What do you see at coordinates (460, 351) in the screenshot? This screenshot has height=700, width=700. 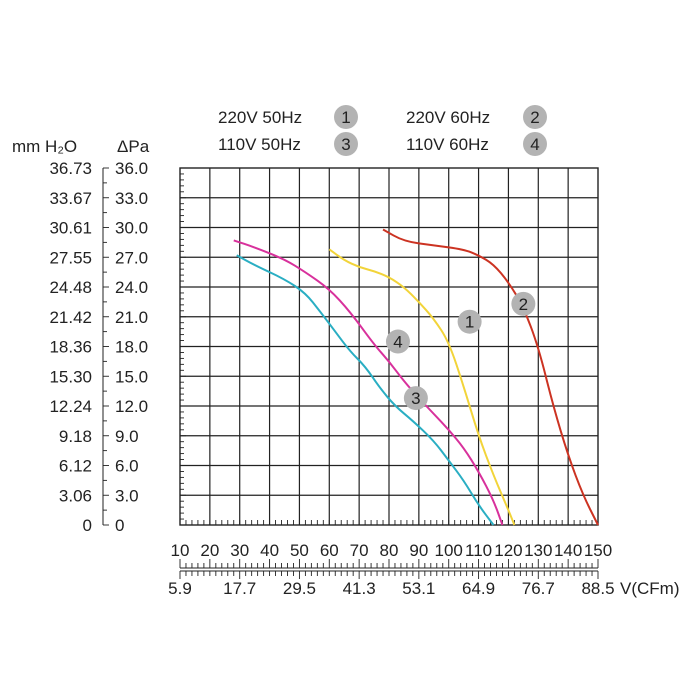 I see `curve-badges: 1 2 3 4` at bounding box center [460, 351].